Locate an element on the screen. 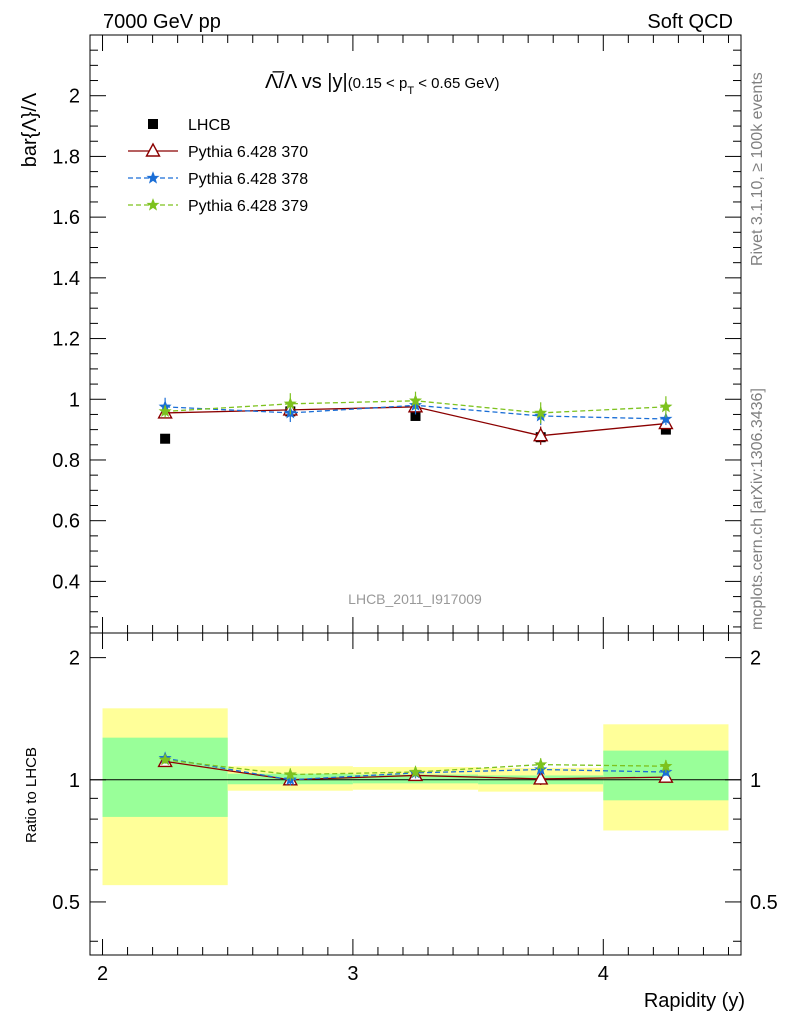 The image size is (786, 1024). x-axis-label: Rapidity (y) is located at coordinates (694, 1001).